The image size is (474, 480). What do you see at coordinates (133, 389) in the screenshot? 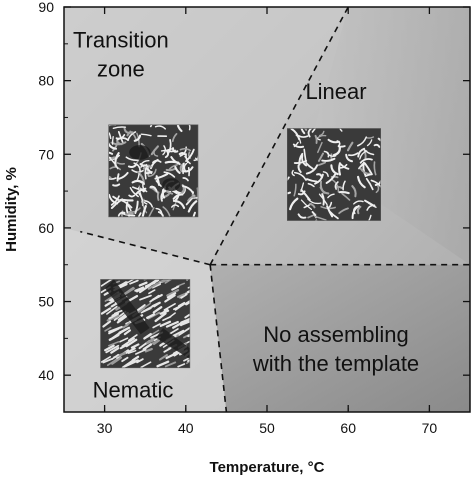
I see `region-label-nematic: Nematic` at bounding box center [133, 389].